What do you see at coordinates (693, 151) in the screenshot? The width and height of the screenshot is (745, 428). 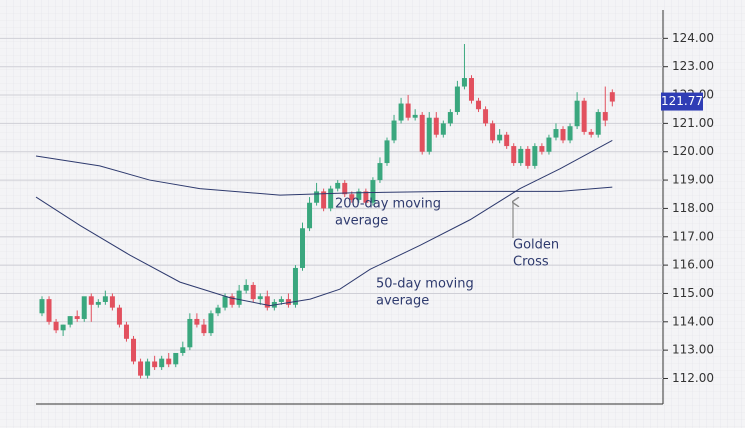 I see `y-tick-label: 120.00` at bounding box center [693, 151].